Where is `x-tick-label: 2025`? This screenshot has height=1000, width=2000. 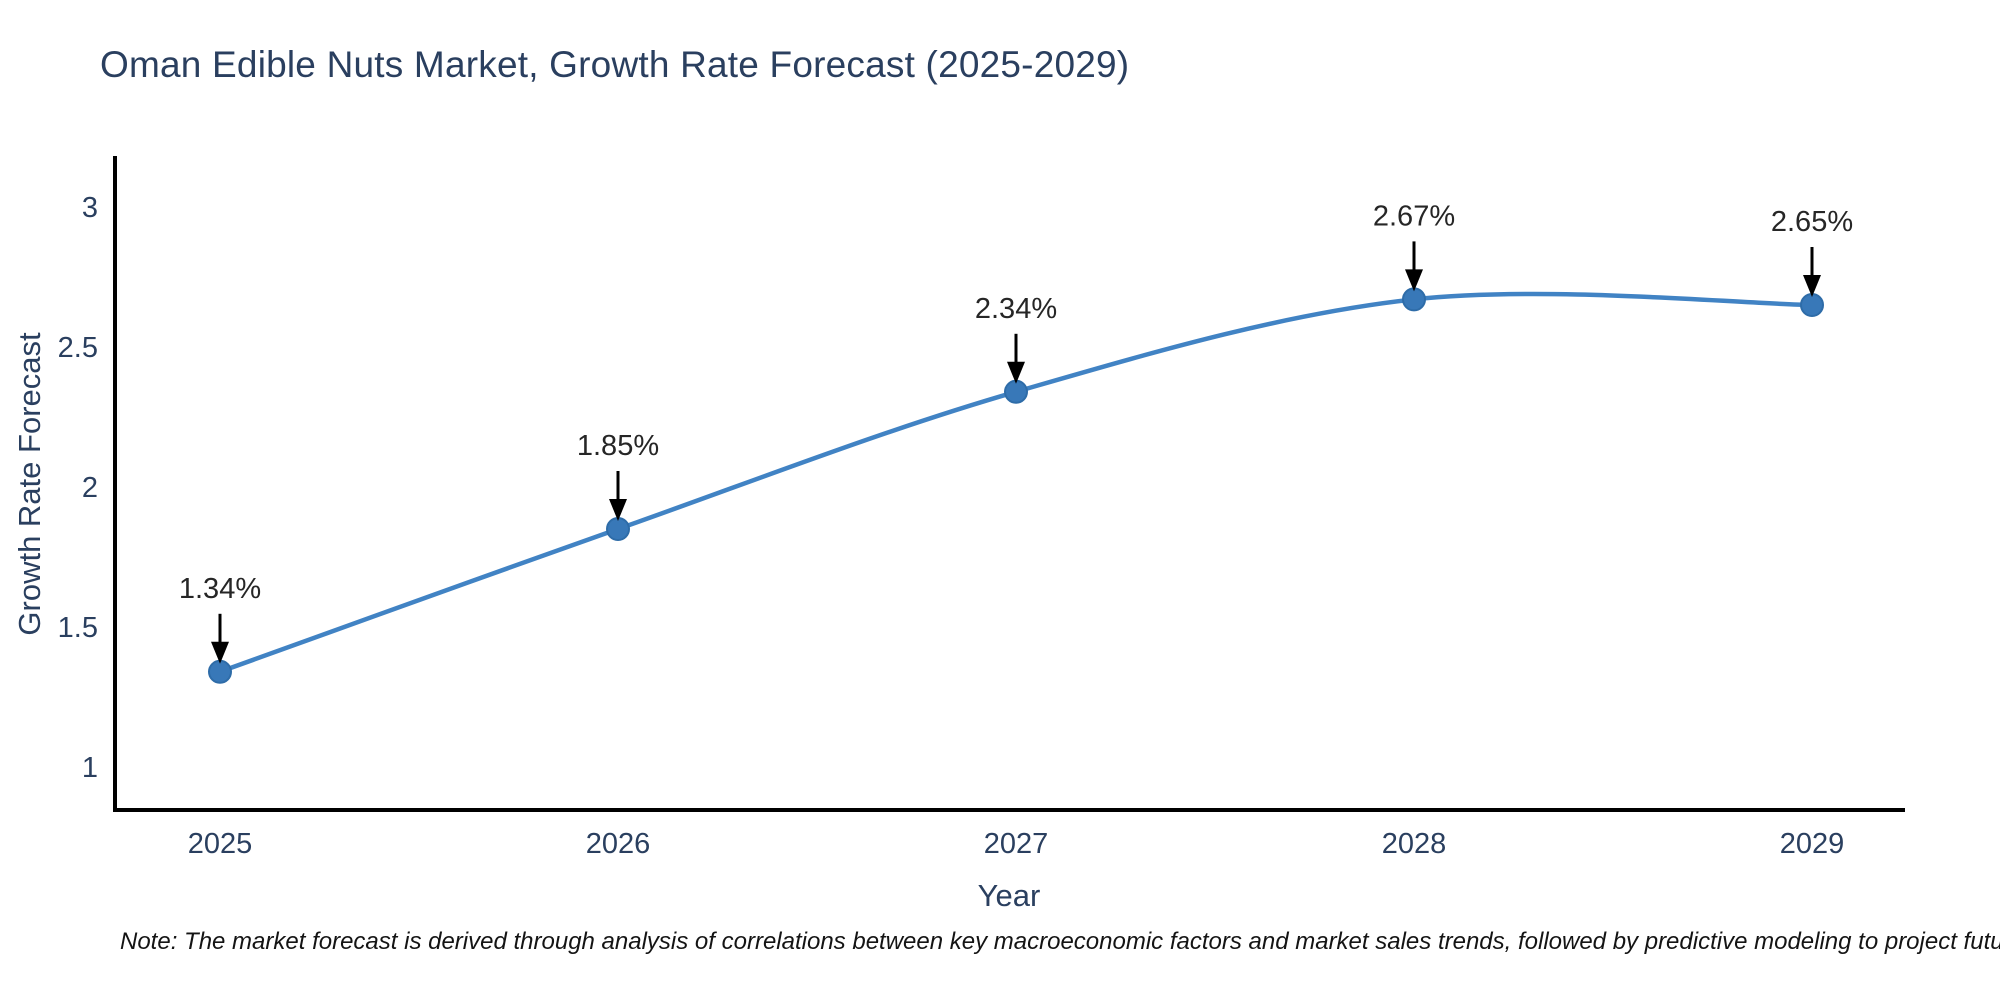
x-tick-label: 2025 is located at coordinates (220, 844).